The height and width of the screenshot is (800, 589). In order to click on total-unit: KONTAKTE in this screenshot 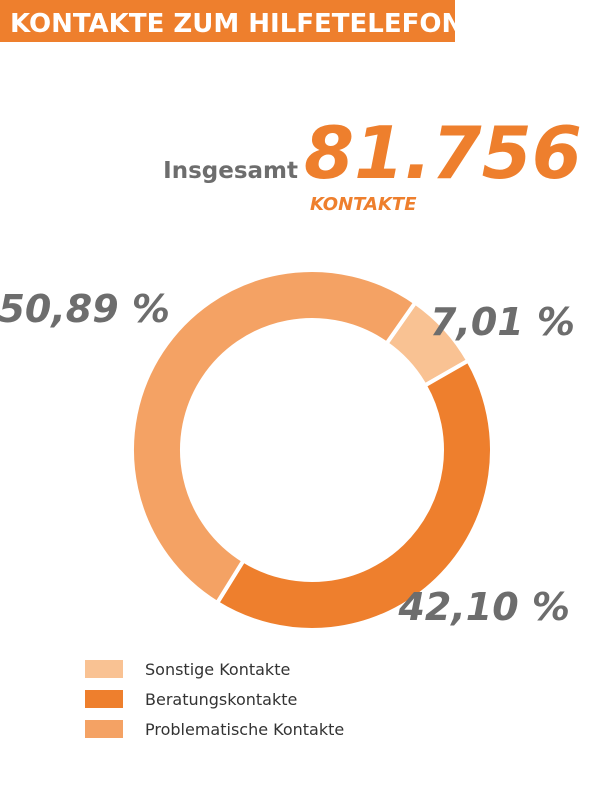, I will do `click(363, 204)`.